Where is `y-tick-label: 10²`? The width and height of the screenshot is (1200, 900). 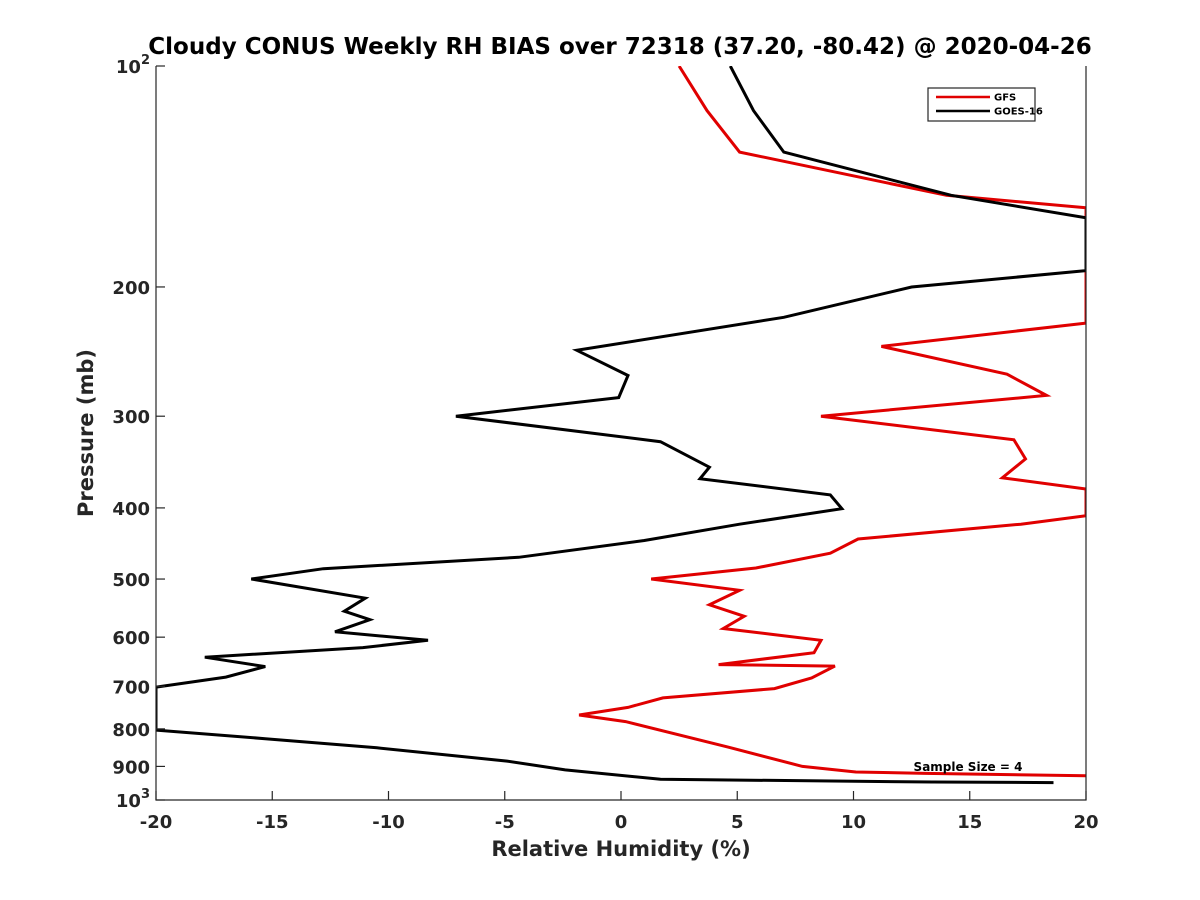 y-tick-label: 10² is located at coordinates (133, 65).